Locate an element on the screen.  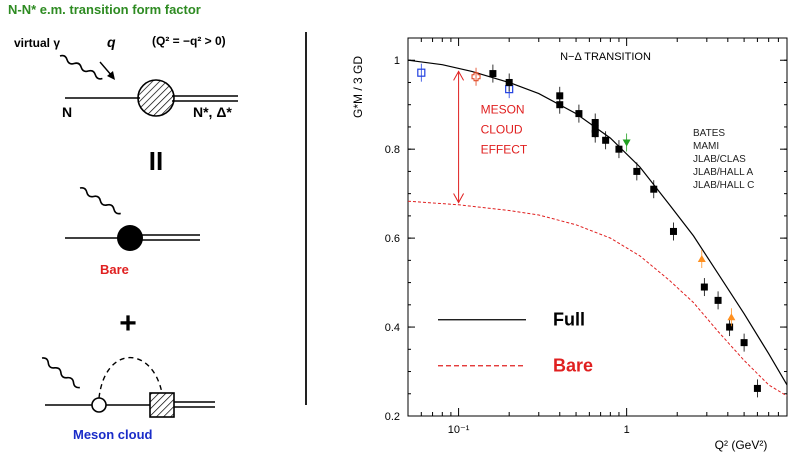
y-tick-label: 0.2 is located at coordinates (392, 417).